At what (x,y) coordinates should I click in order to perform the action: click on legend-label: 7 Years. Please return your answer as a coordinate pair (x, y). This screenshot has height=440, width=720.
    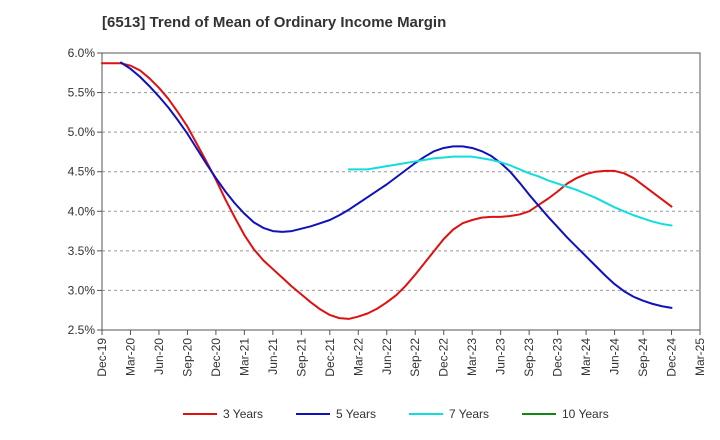
    Looking at the image, I should click on (469, 414).